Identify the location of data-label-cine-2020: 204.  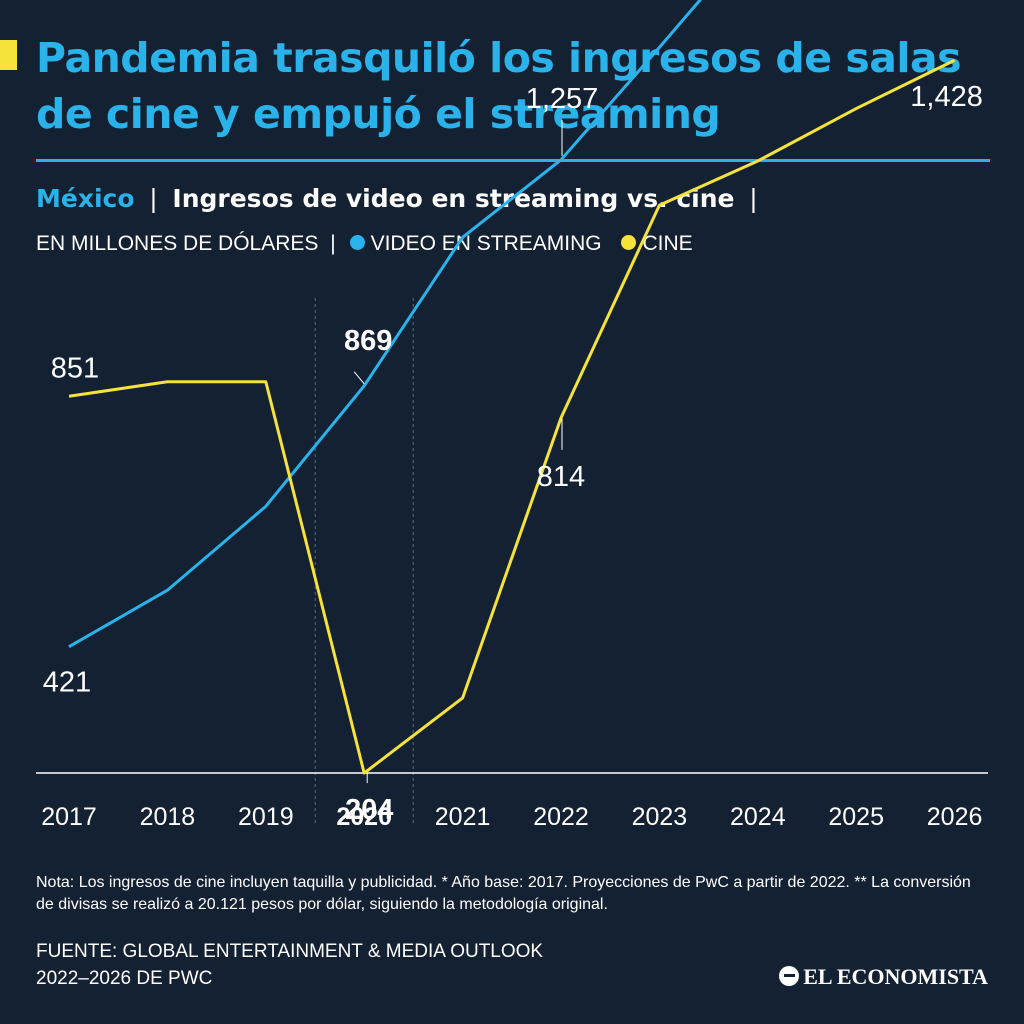
(369, 810).